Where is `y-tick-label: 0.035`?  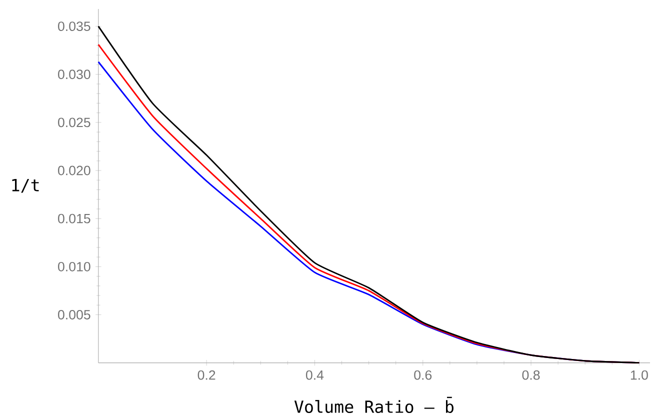 y-tick-label: 0.035 is located at coordinates (74, 27).